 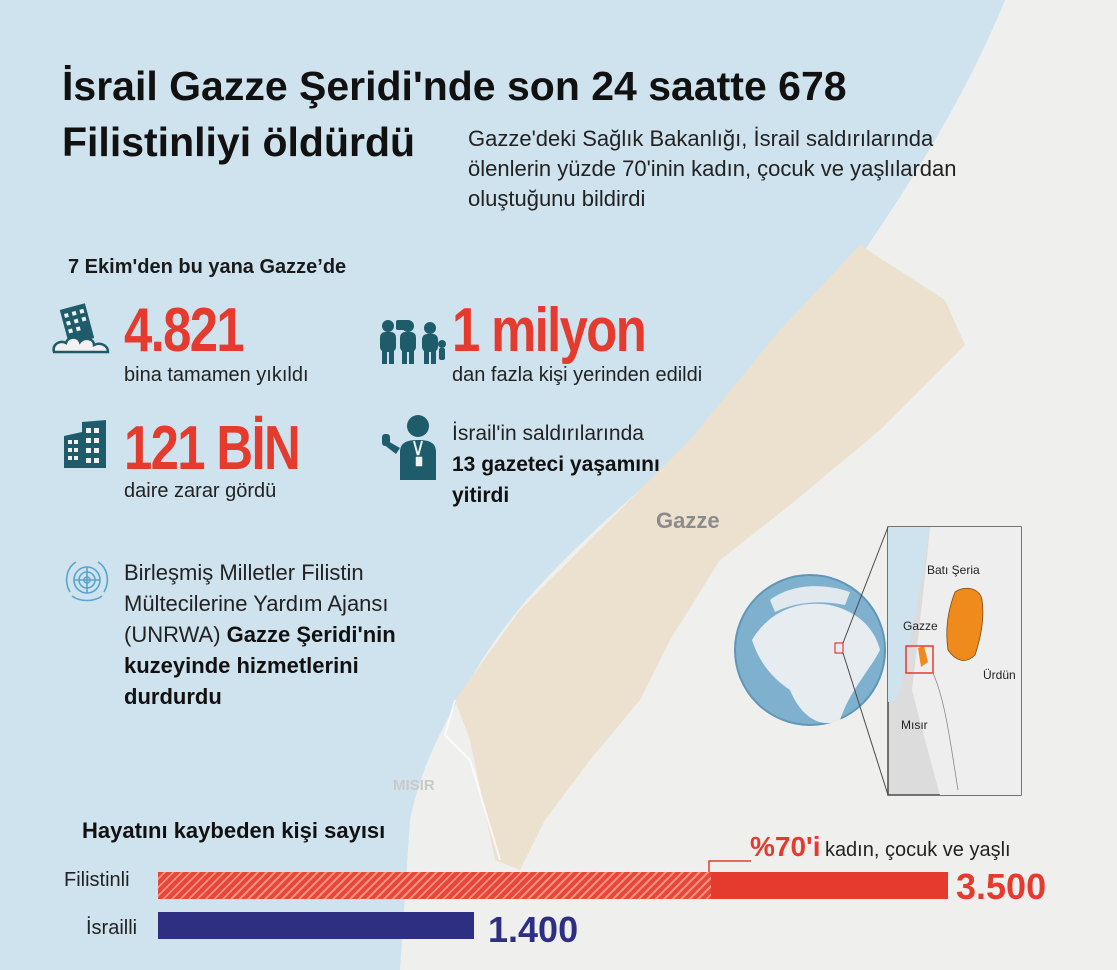 I want to click on bar-value-israeli: 1.400, so click(x=533, y=929).